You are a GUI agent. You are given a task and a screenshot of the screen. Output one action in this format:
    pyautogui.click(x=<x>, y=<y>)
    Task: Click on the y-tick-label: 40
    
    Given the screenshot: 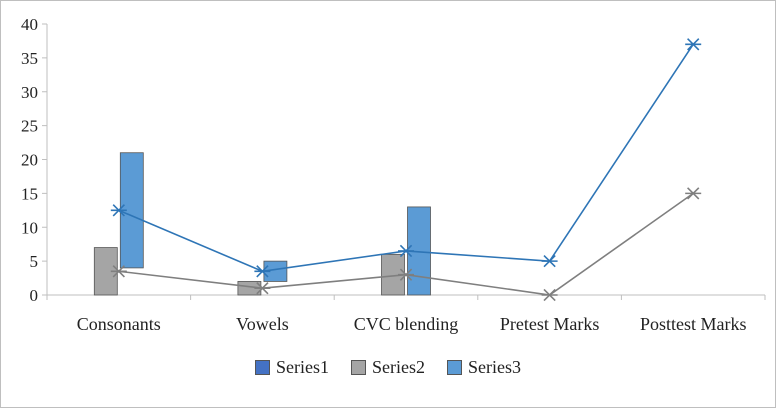 What is the action you would take?
    pyautogui.click(x=29, y=24)
    